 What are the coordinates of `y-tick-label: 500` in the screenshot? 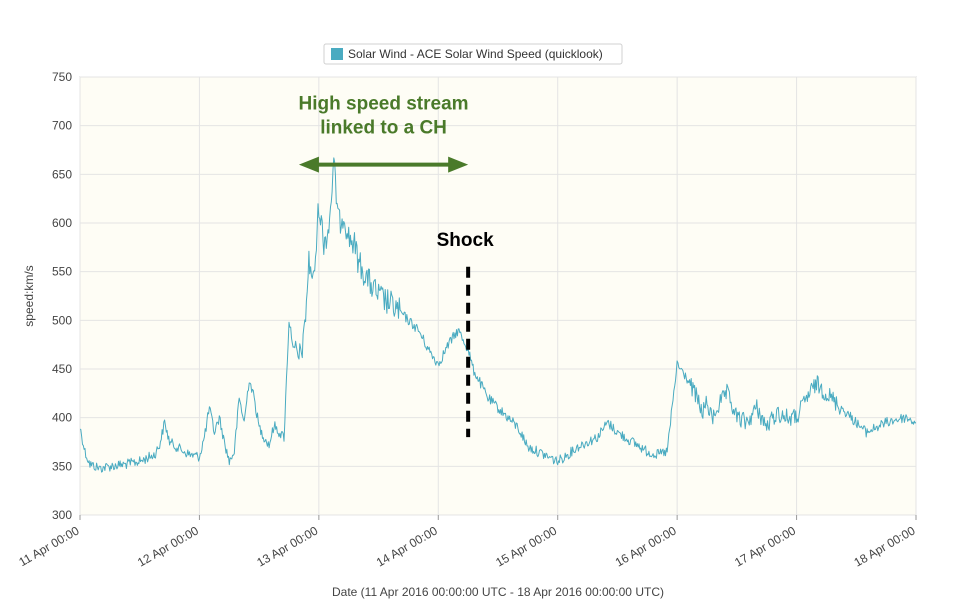 It's located at (62, 320).